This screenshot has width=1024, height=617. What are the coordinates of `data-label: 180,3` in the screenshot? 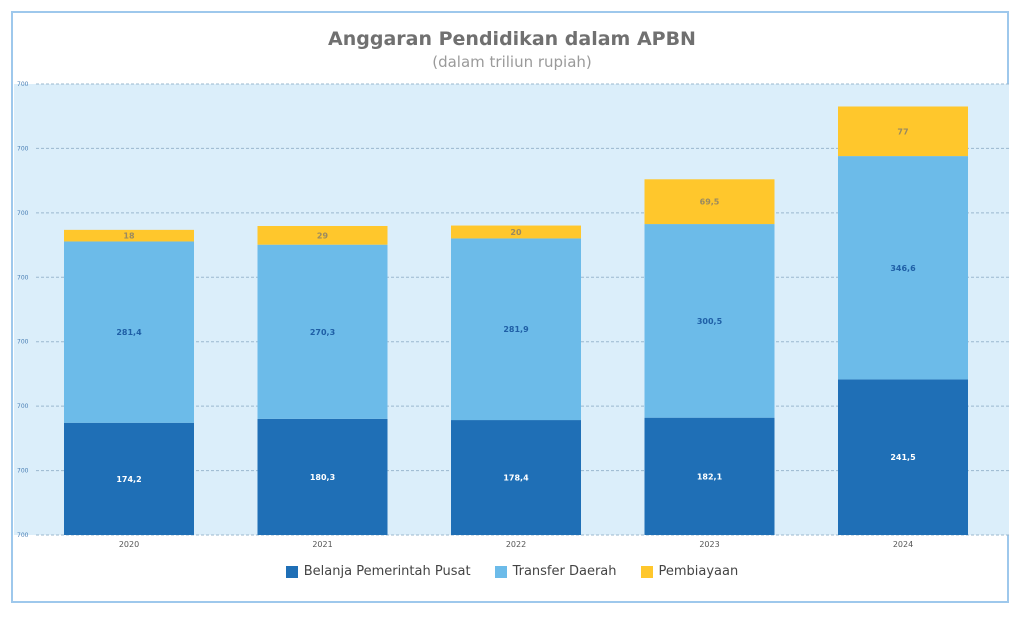 It's located at (322, 477).